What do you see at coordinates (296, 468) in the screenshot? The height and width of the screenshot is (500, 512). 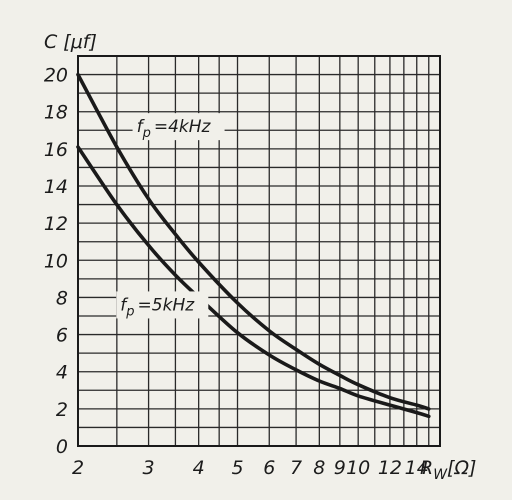 I see `x-tick-label: 7` at bounding box center [296, 468].